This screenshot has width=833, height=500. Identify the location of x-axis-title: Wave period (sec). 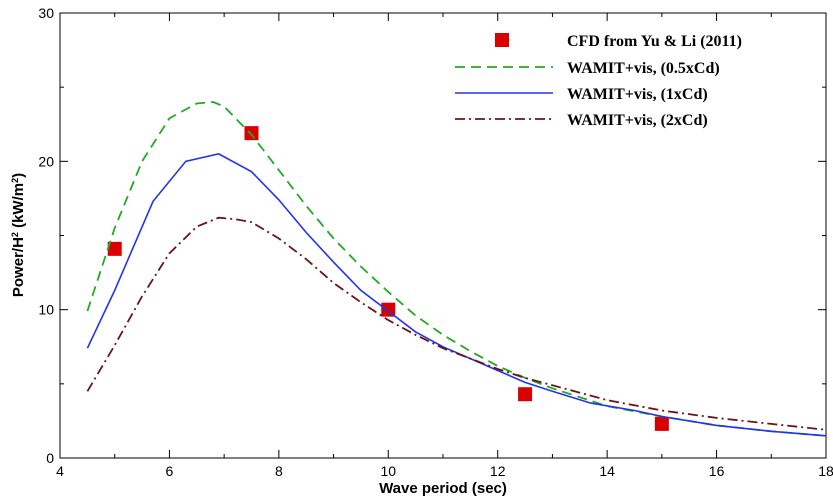
(443, 488).